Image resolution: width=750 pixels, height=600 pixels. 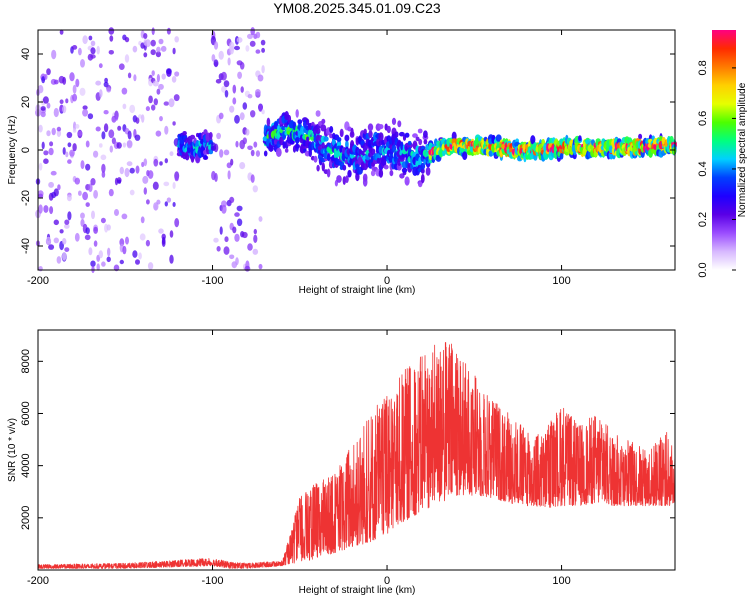 What do you see at coordinates (26, 465) in the screenshot?
I see `y-tick-label: 4000` at bounding box center [26, 465].